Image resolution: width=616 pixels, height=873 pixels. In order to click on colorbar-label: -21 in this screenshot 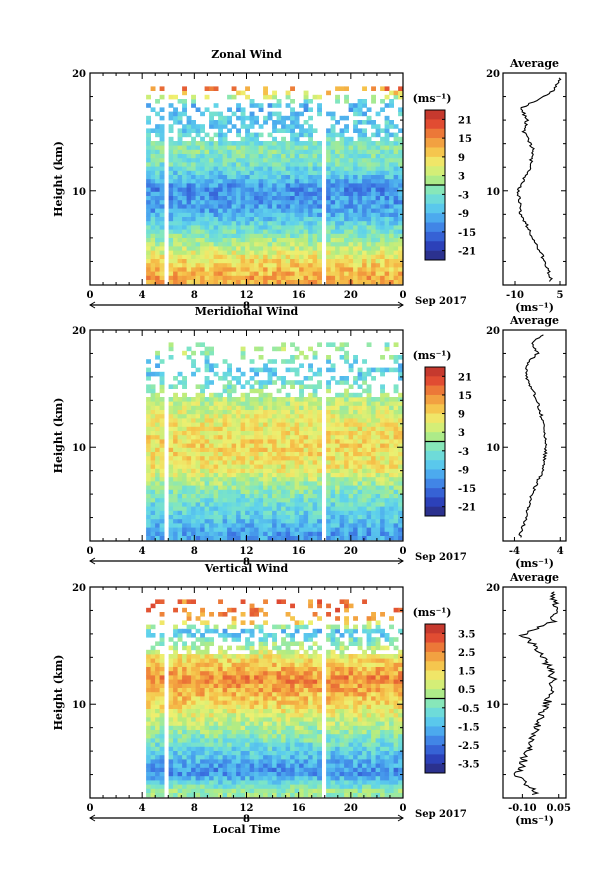, I will do `click(467, 252)`.